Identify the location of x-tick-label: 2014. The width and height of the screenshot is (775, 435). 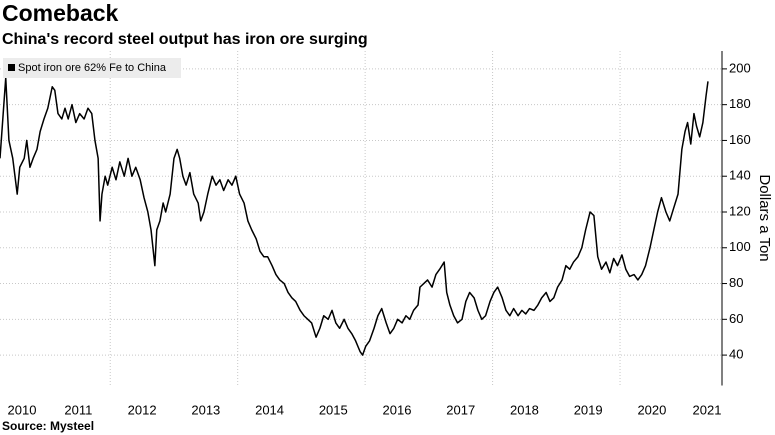
(269, 409).